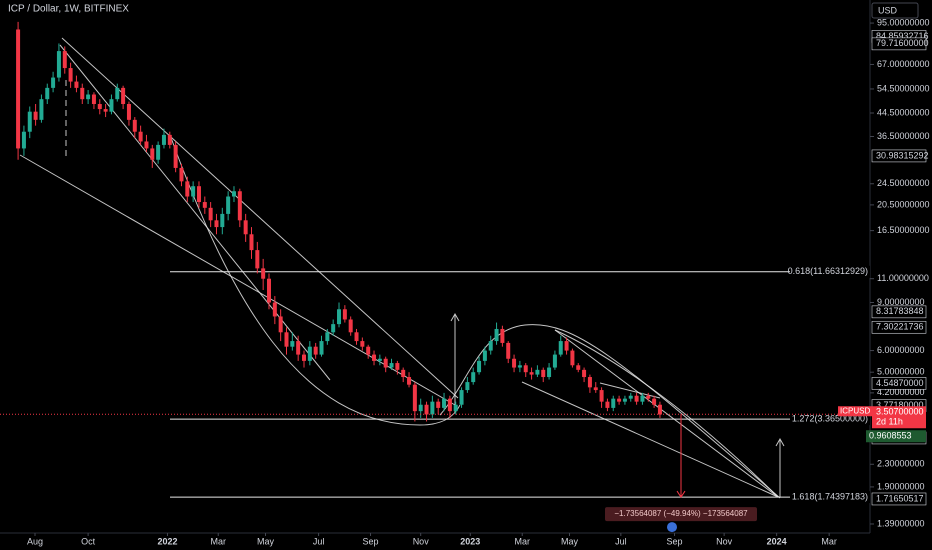  What do you see at coordinates (903, 88) in the screenshot?
I see `y-tick-label: 54.50000000` at bounding box center [903, 88].